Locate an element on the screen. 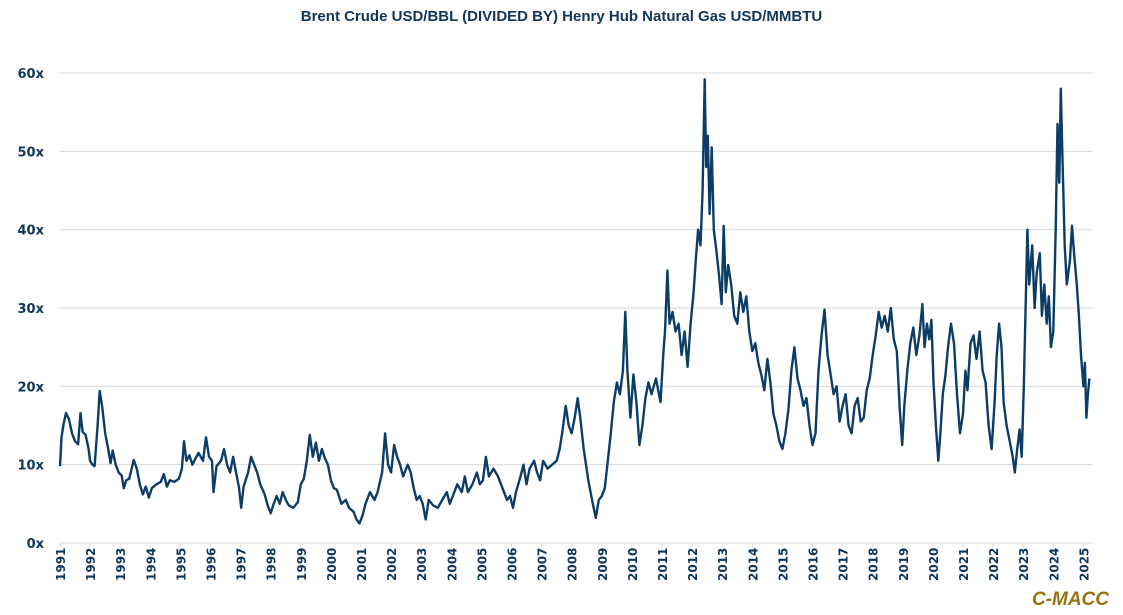 Image resolution: width=1123 pixels, height=615 pixels. x-tick-label: 2008 is located at coordinates (573, 564).